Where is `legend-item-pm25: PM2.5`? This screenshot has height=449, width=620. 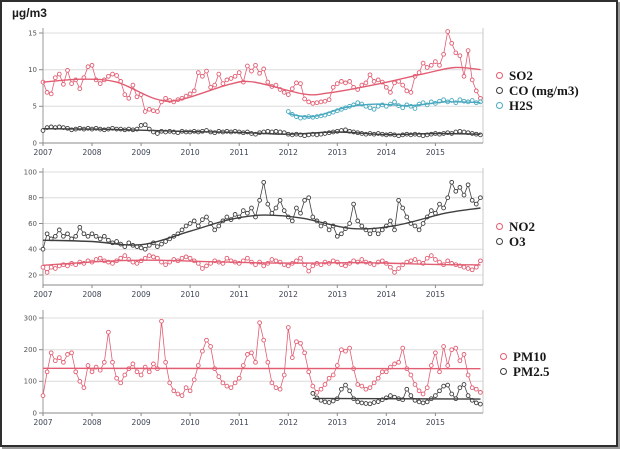
legend-item-pm25: PM2.5 is located at coordinates (524, 371).